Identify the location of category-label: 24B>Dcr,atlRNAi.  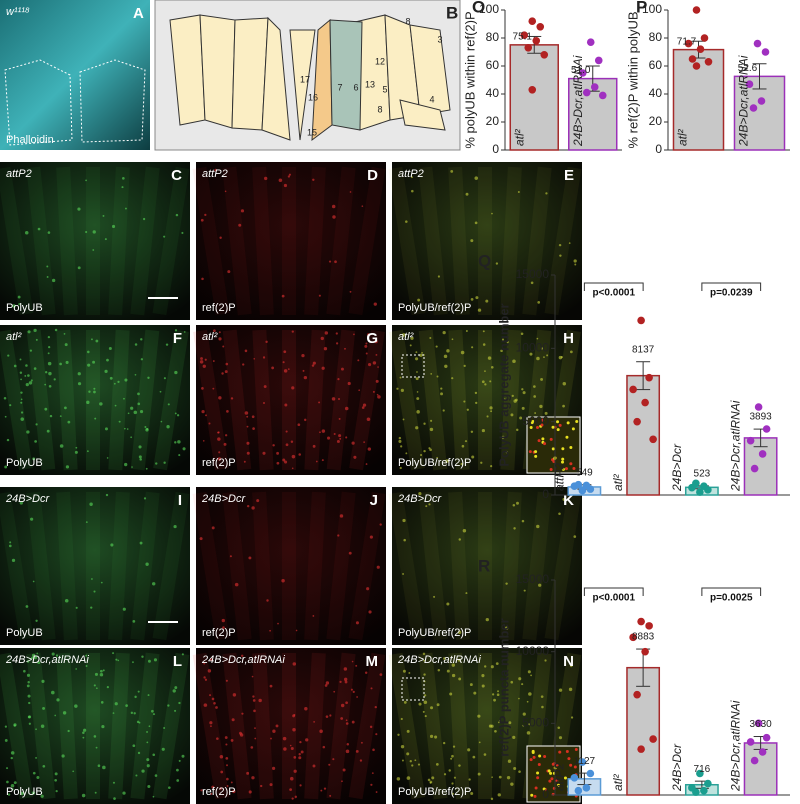
(736, 446).